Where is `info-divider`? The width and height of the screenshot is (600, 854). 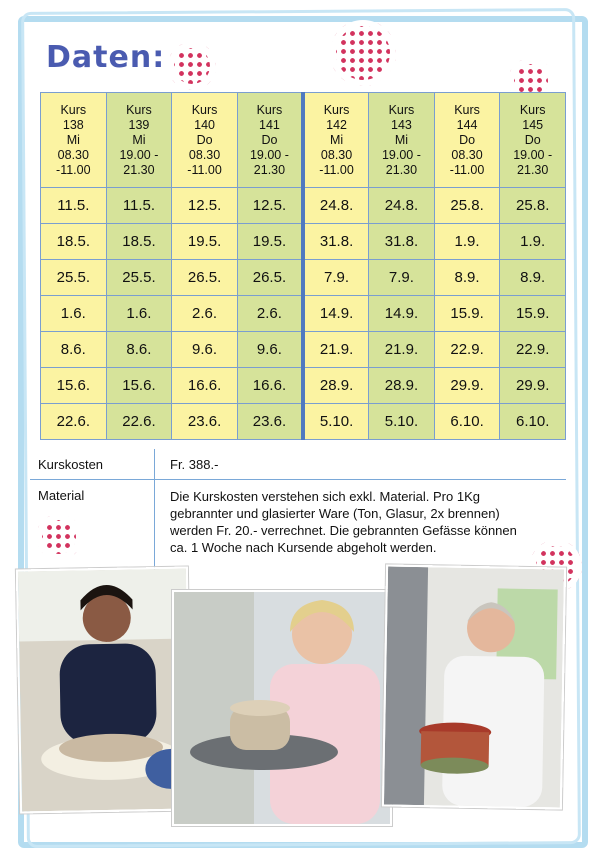 info-divider is located at coordinates (154, 511).